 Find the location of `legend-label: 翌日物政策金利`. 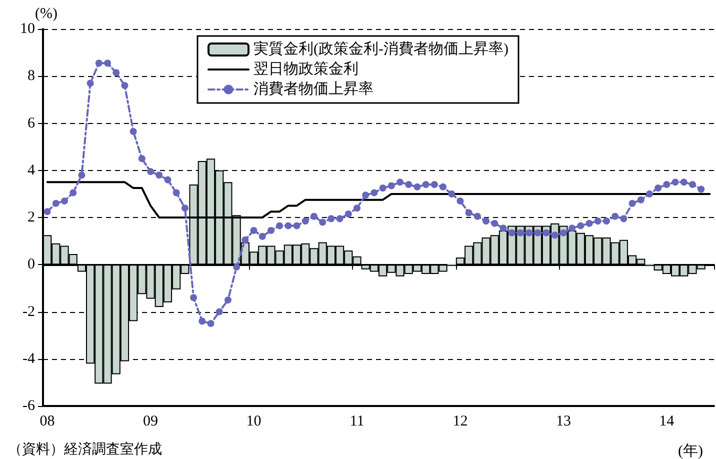

legend-label: 翌日物政策金利 is located at coordinates (306, 69).